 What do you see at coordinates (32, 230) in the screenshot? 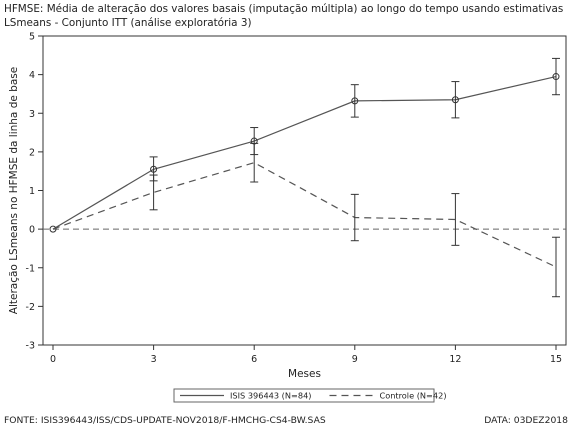
I see `y-tick-label: 0` at bounding box center [32, 230].